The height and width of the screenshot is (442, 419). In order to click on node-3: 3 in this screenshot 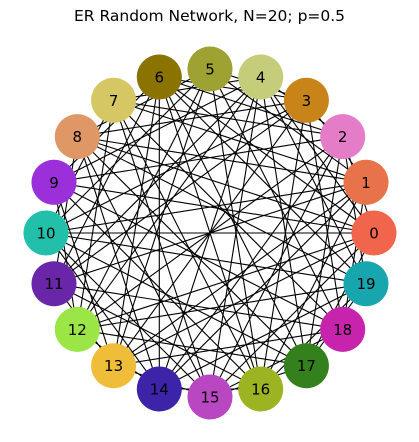, I will do `click(306, 100)`.